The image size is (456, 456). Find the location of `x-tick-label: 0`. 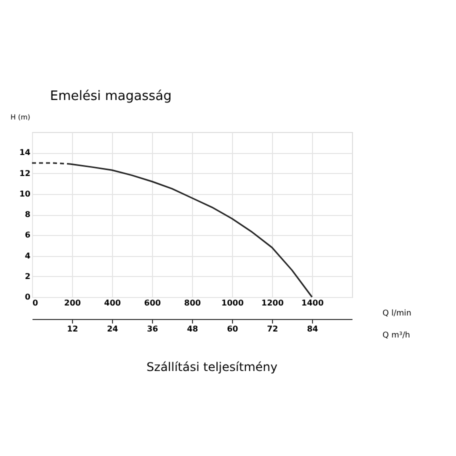

x-tick-label: 0 is located at coordinates (35, 303).